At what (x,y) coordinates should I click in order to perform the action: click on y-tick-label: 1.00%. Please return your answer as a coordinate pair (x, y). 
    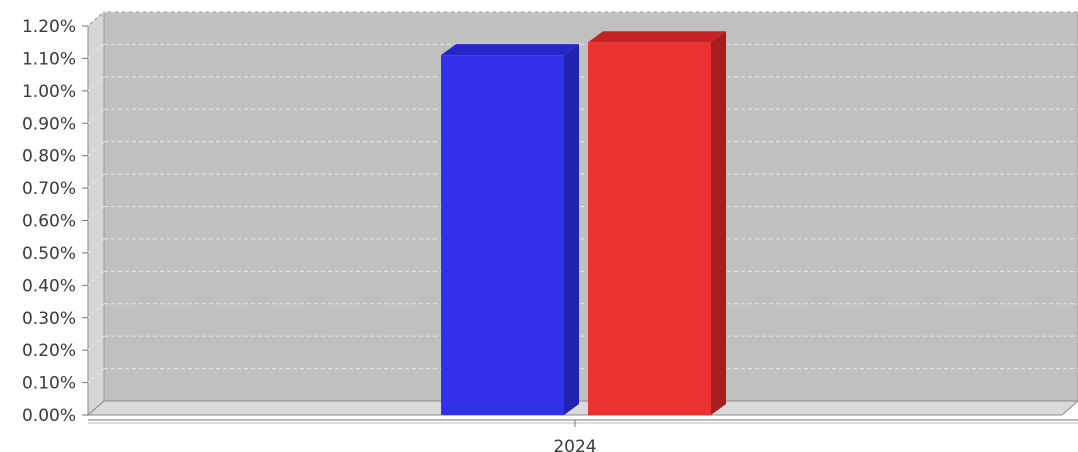
    Looking at the image, I should click on (49, 92).